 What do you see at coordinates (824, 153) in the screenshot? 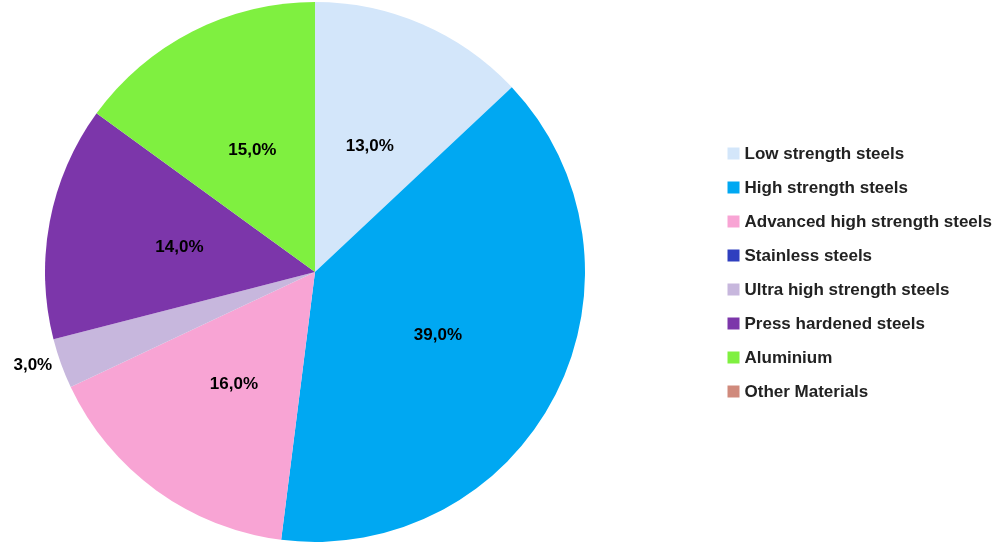
I see `legend-label: Low strength steels` at bounding box center [824, 153].